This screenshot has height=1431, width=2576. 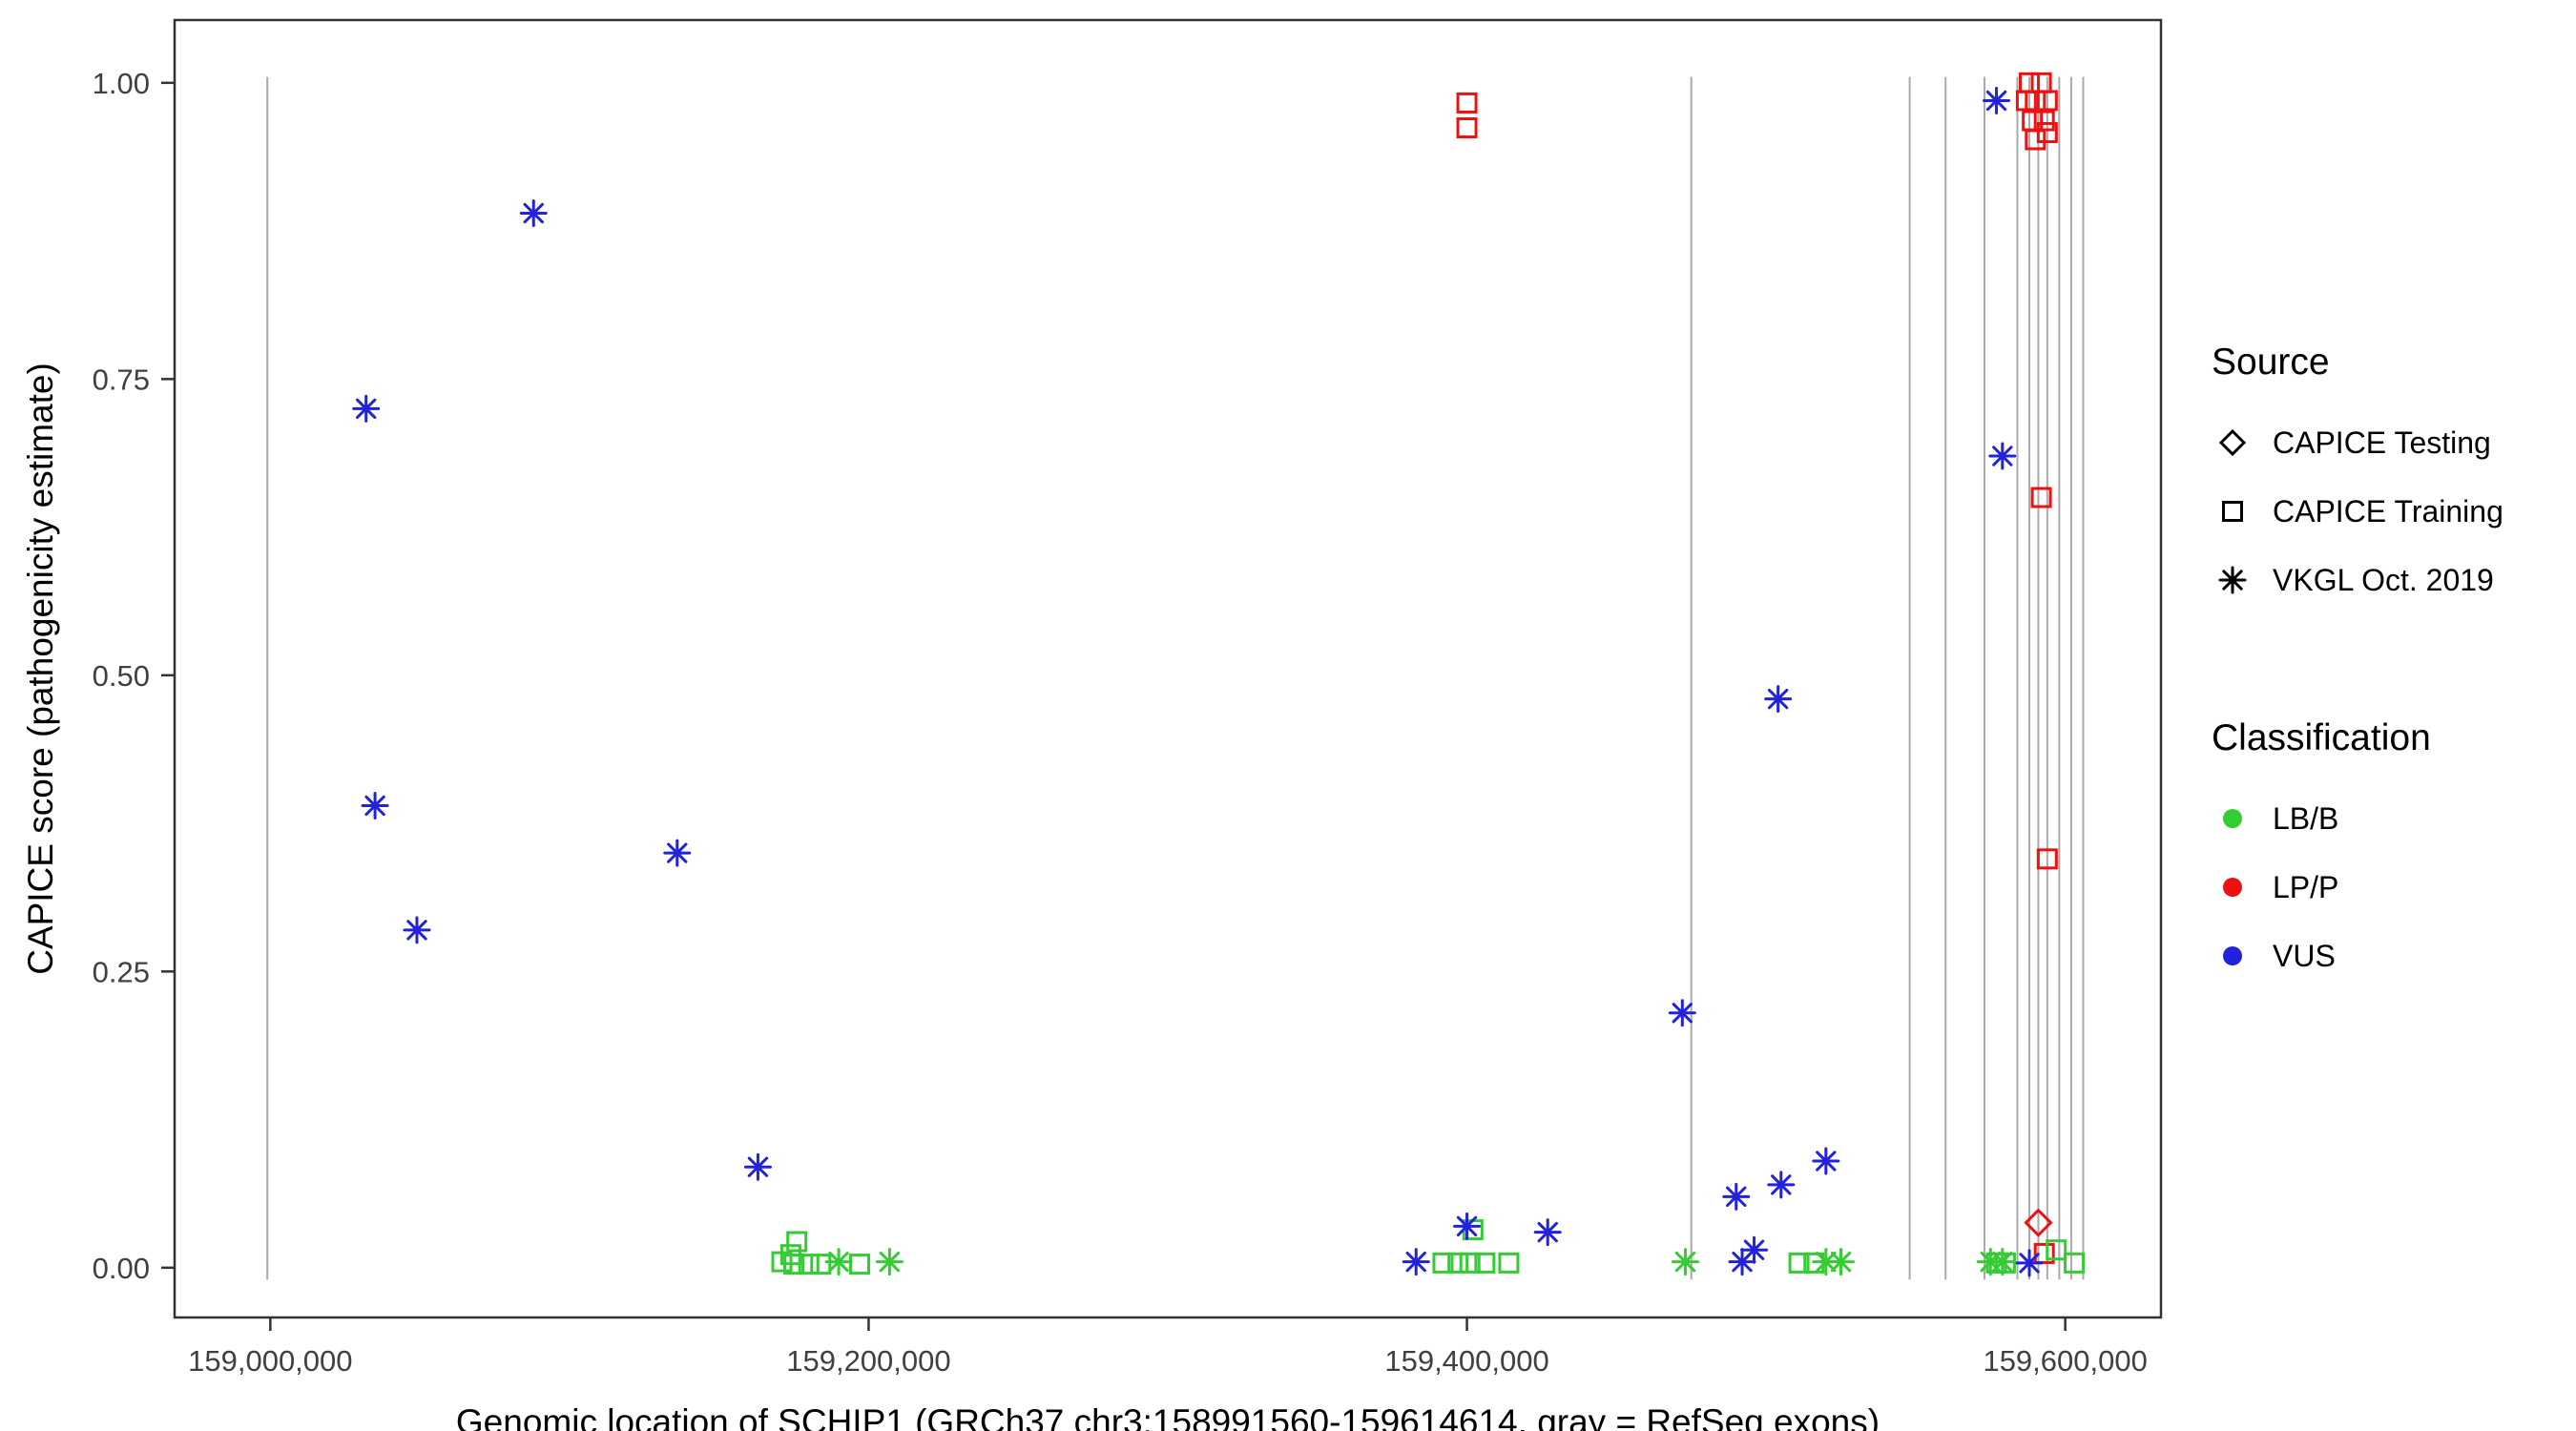 I want to click on legend-item-label: VKGL Oct. 2019, so click(x=2383, y=579).